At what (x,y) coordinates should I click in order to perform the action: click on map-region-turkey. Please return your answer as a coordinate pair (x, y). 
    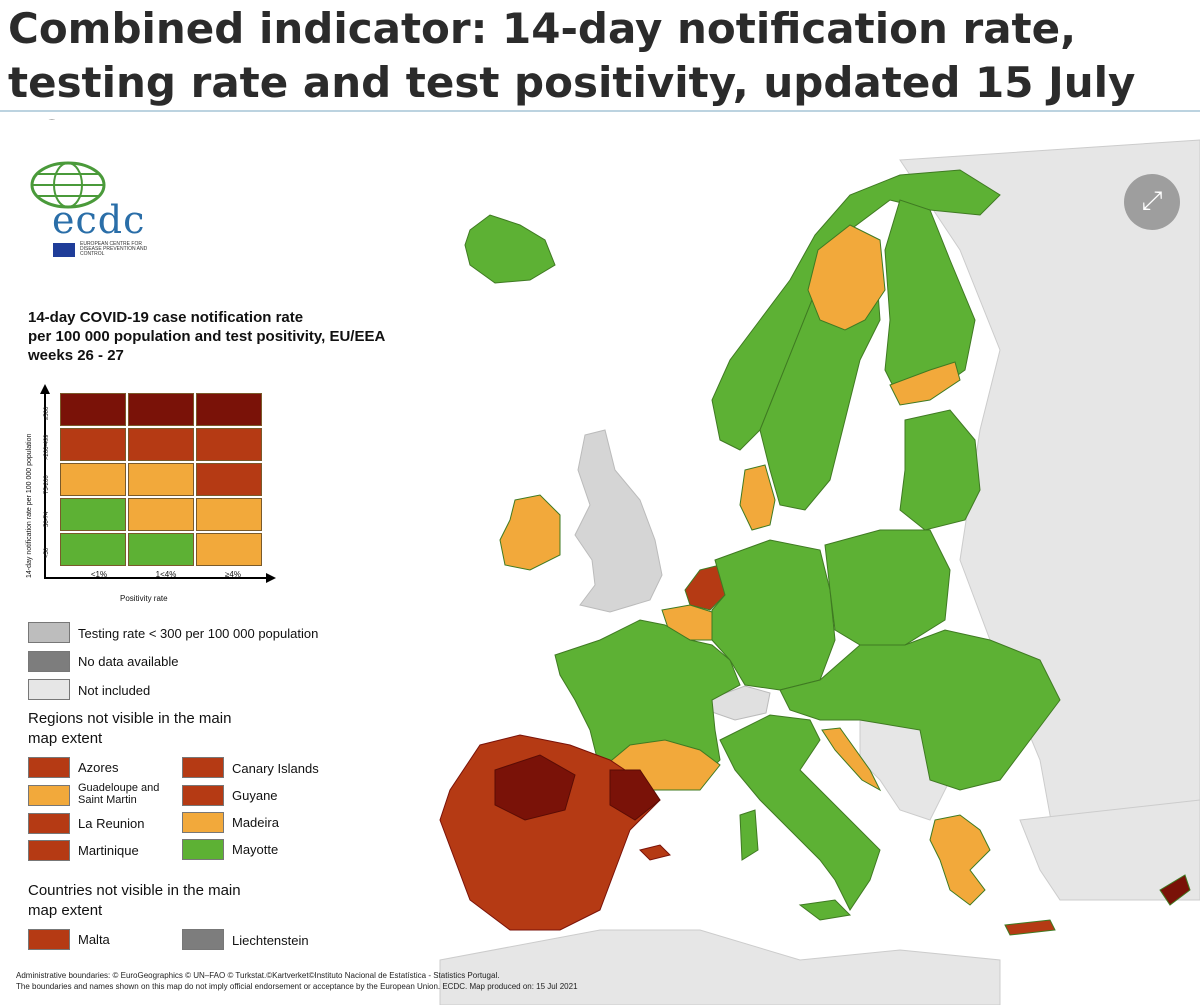
    Looking at the image, I should click on (1109, 850).